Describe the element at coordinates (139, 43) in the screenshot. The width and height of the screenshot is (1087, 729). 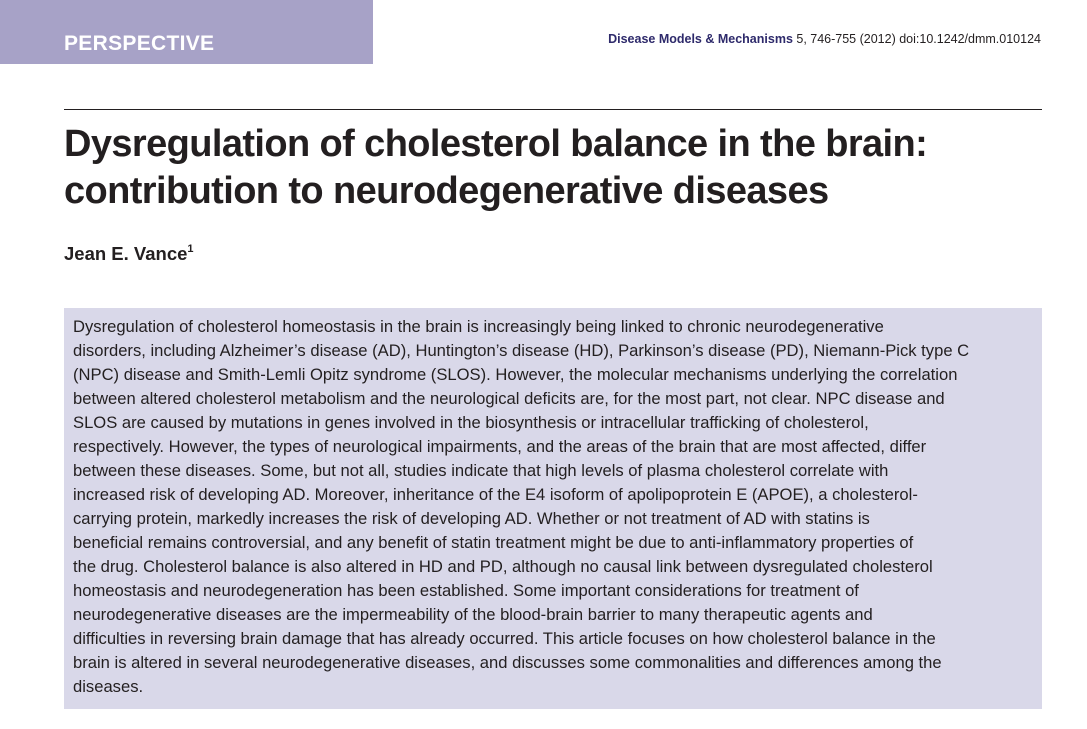
I see `article-type-label: PERSPECTIVE` at that location.